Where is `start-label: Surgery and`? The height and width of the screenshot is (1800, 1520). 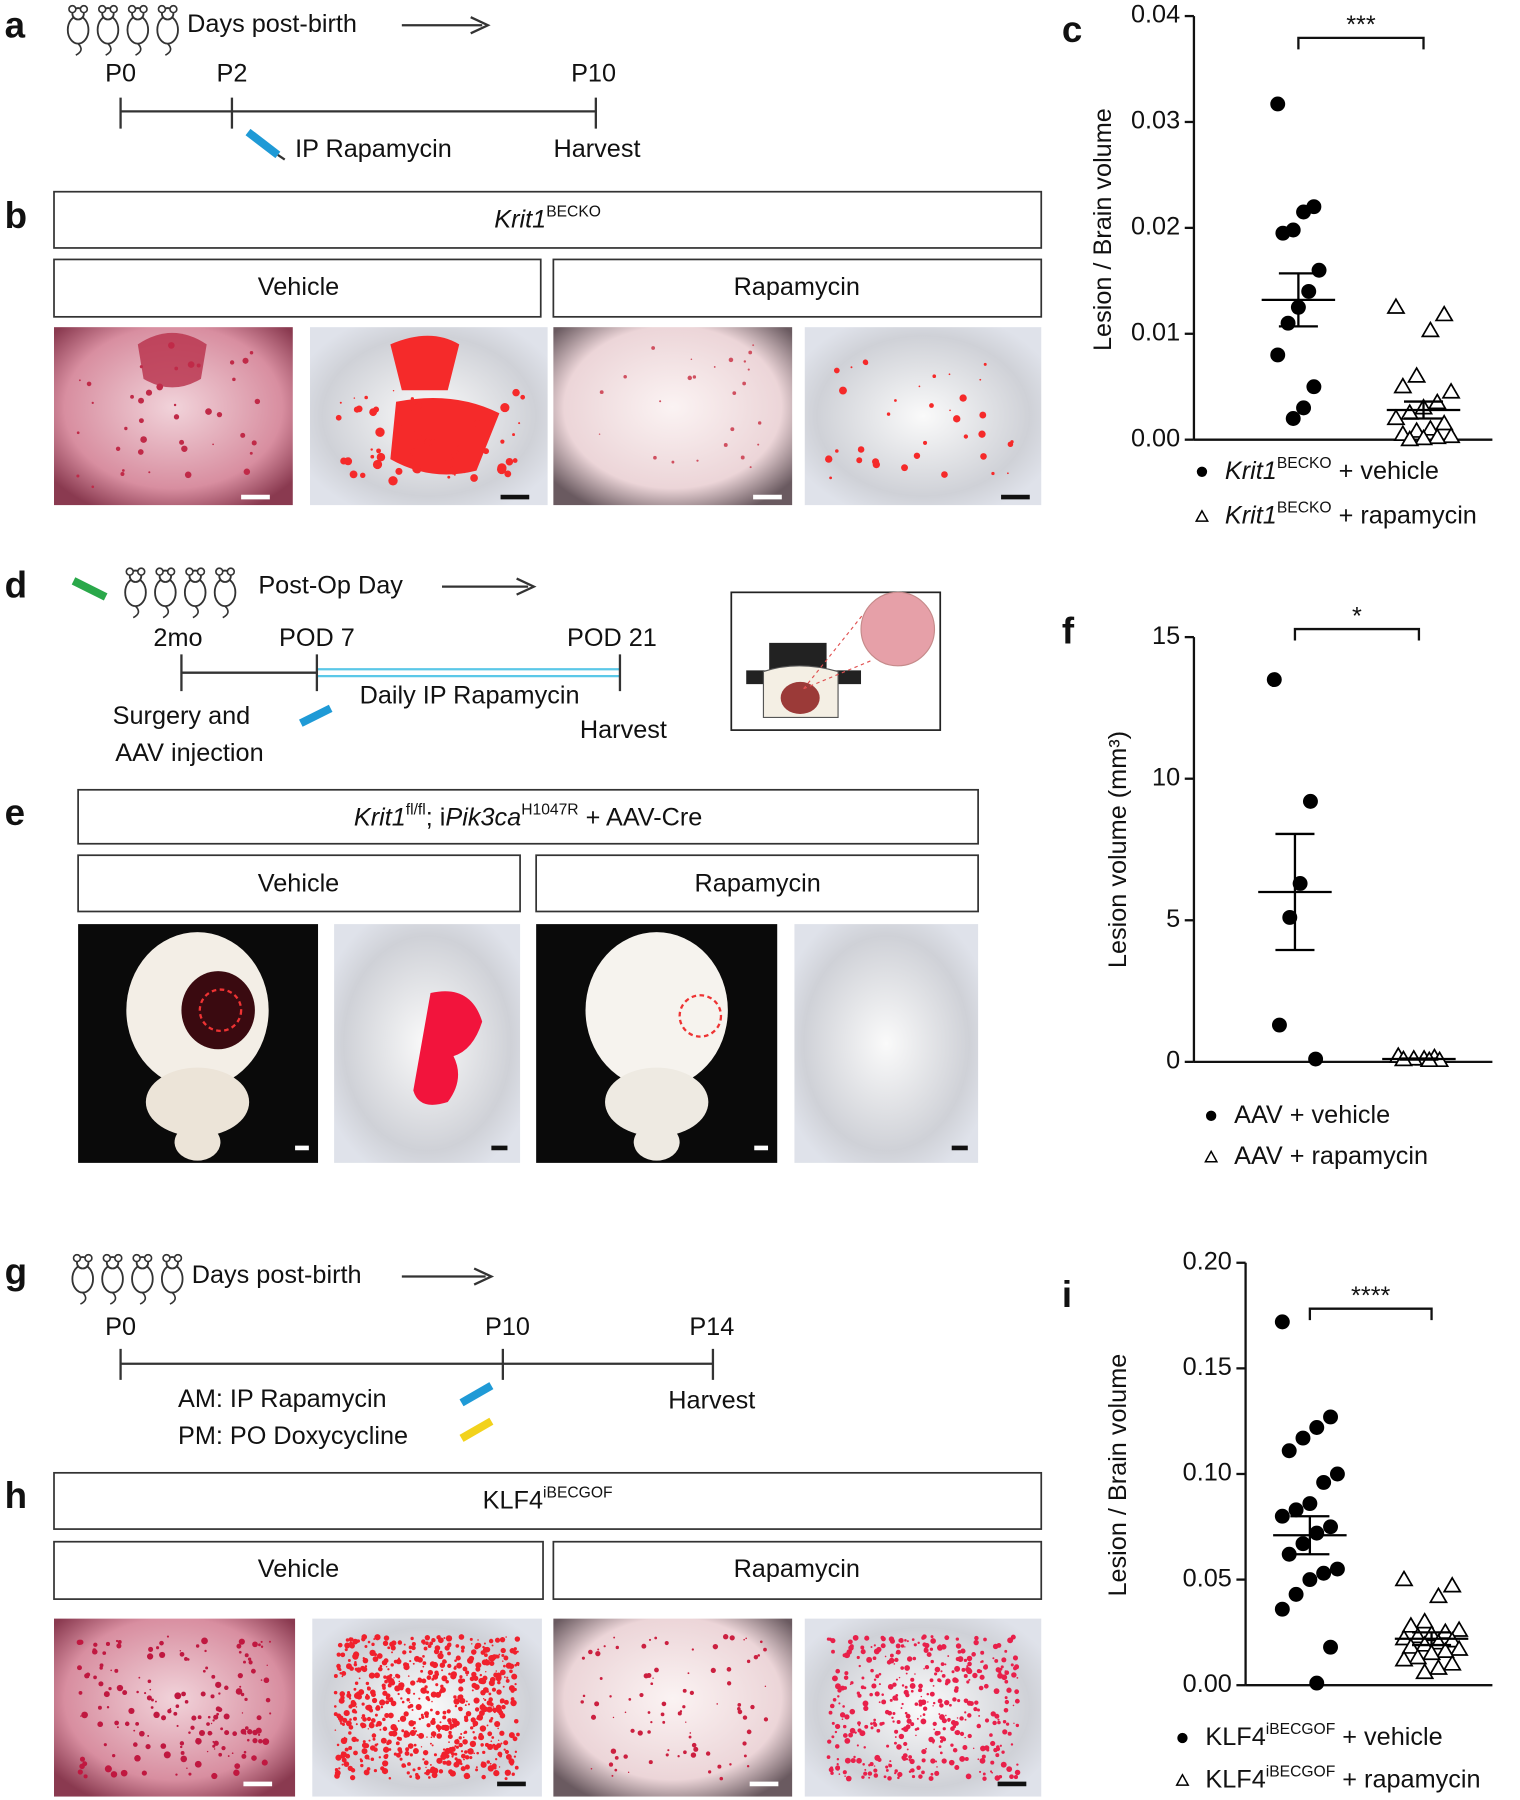
start-label: Surgery and is located at coordinates (182, 716).